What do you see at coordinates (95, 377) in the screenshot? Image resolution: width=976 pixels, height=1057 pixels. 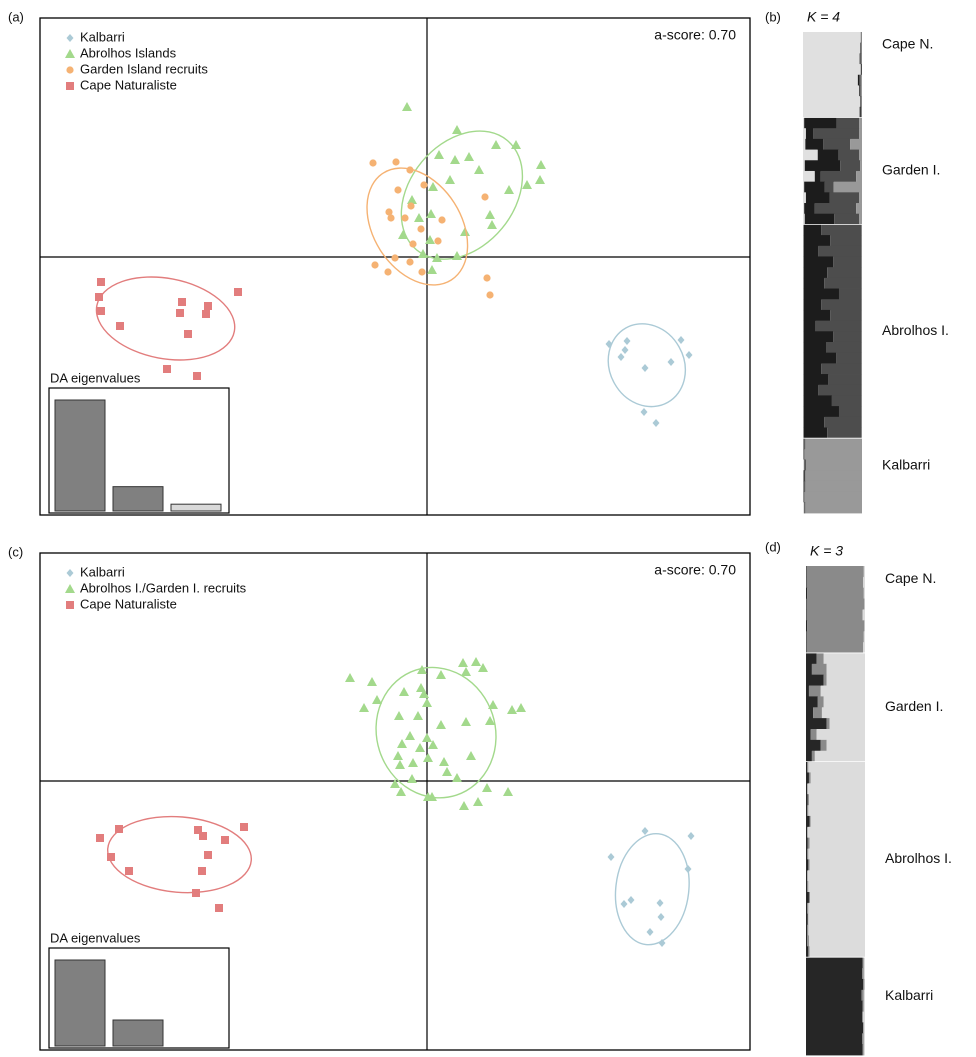 I see `inset-title: DA eigenvalues` at bounding box center [95, 377].